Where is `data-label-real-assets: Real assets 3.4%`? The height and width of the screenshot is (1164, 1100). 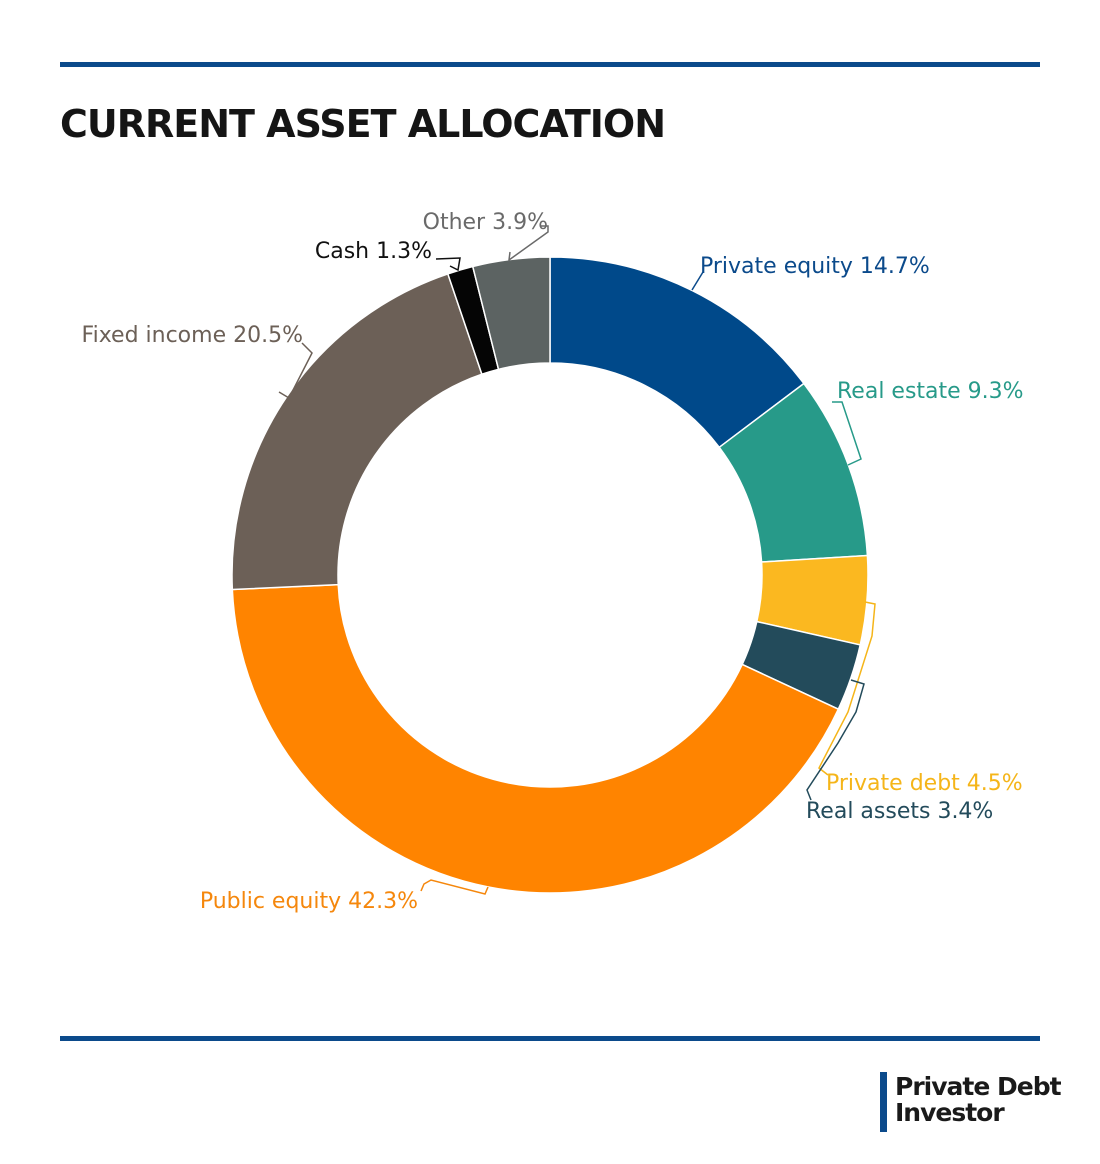
data-label-real-assets: Real assets 3.4% is located at coordinates (899, 811).